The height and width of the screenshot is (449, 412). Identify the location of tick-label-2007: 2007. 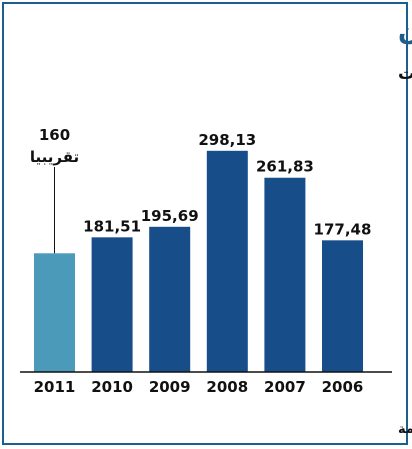
(285, 387).